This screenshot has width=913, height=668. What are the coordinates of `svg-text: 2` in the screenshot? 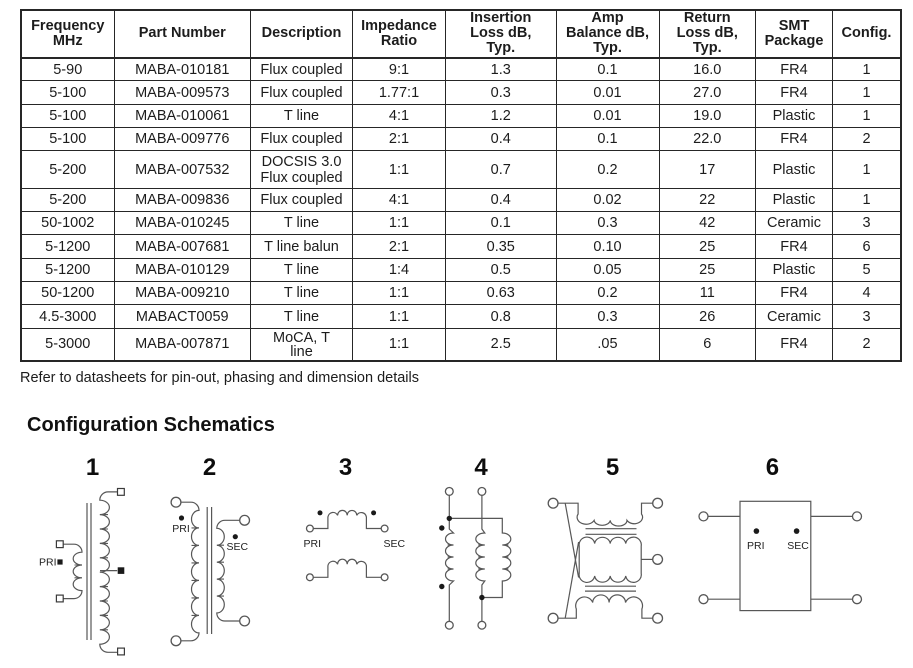 It's located at (209, 467).